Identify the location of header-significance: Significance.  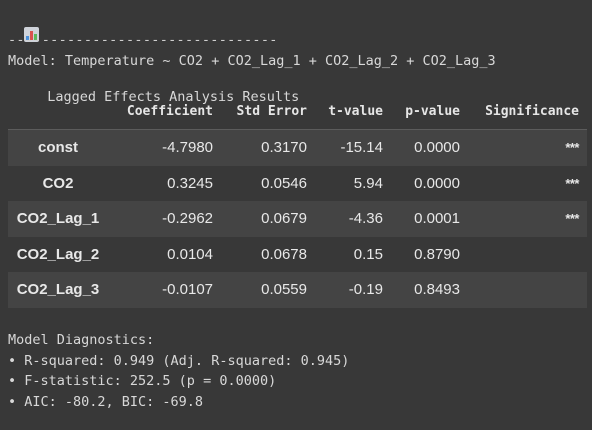
(527, 111).